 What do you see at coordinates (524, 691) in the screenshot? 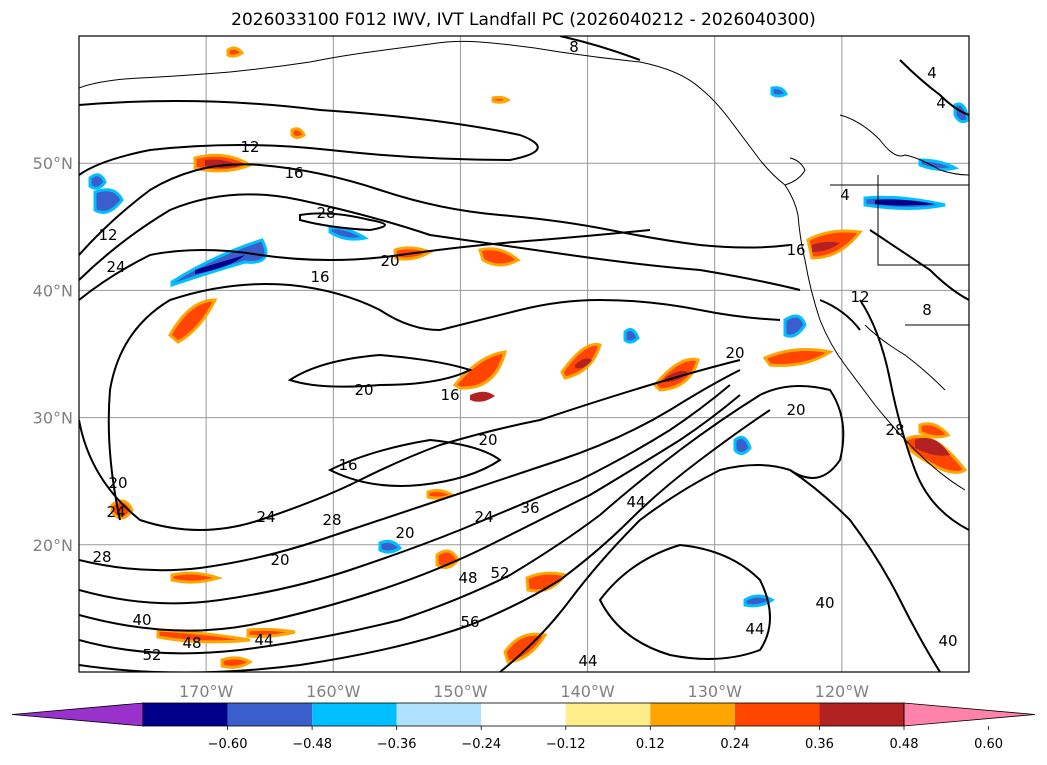
I see `lon-labels: 170°W 160°W 150°W 140°W 130°W 120°W` at bounding box center [524, 691].